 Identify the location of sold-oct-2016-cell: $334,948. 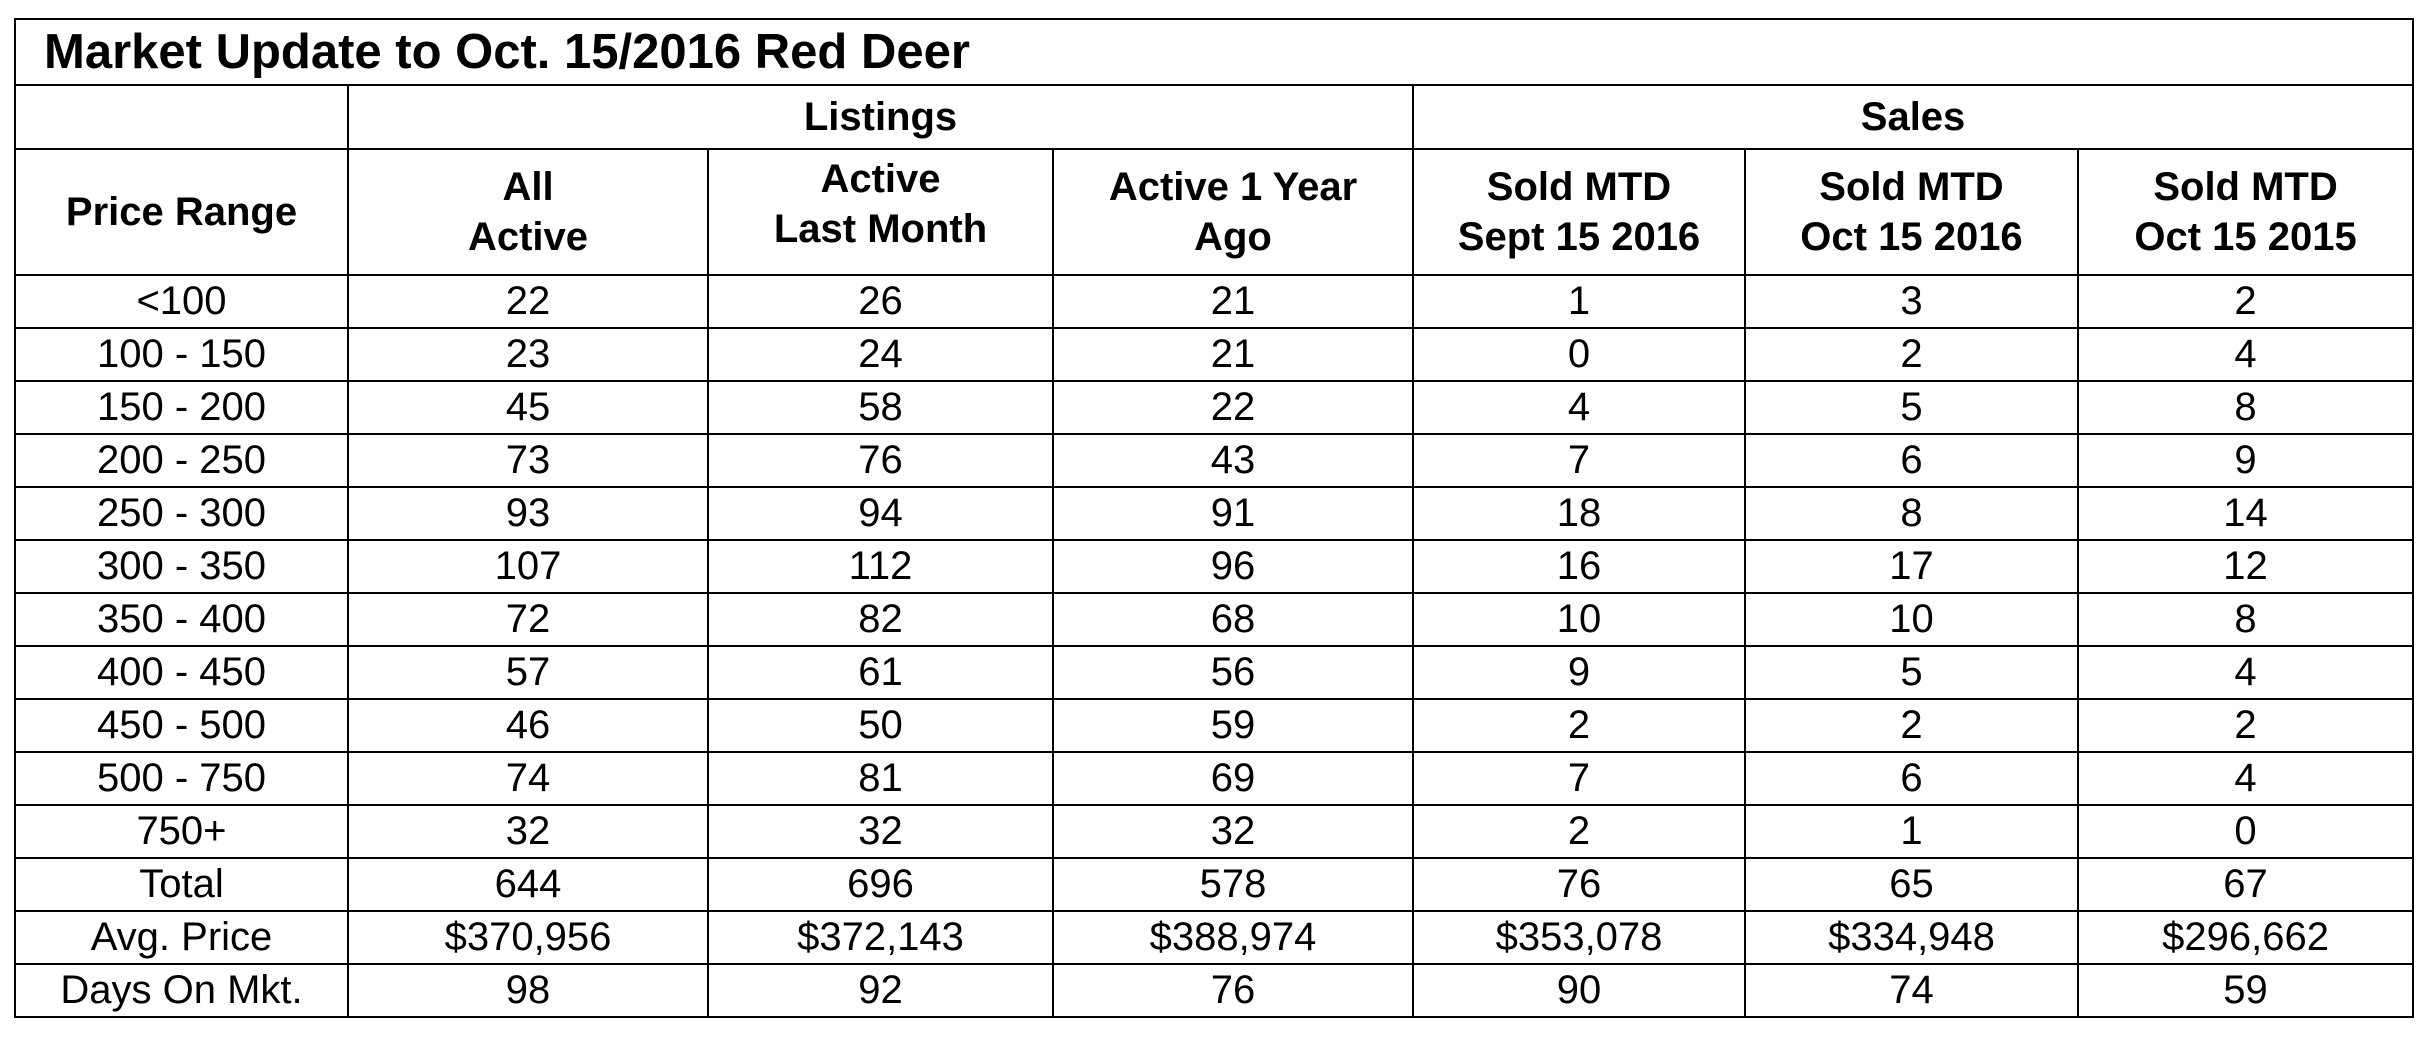
(1911, 937).